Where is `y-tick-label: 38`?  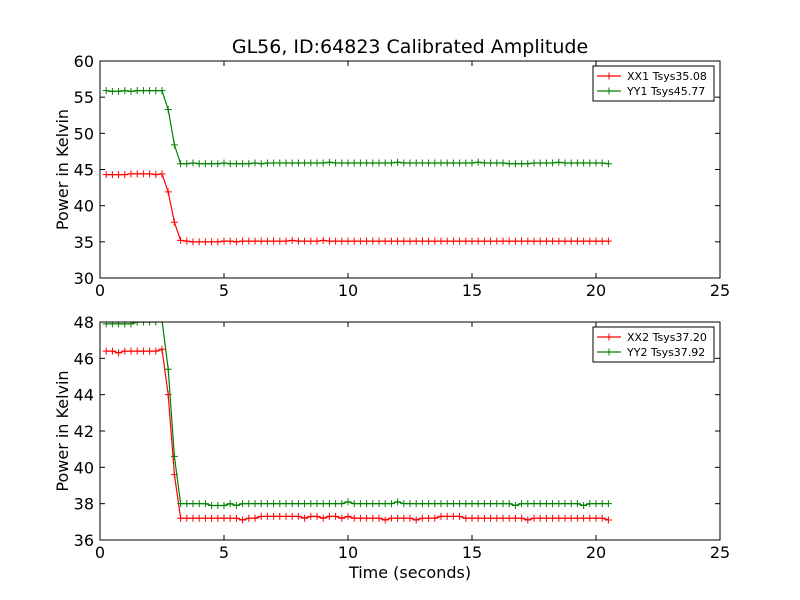 y-tick-label: 38 is located at coordinates (84, 504).